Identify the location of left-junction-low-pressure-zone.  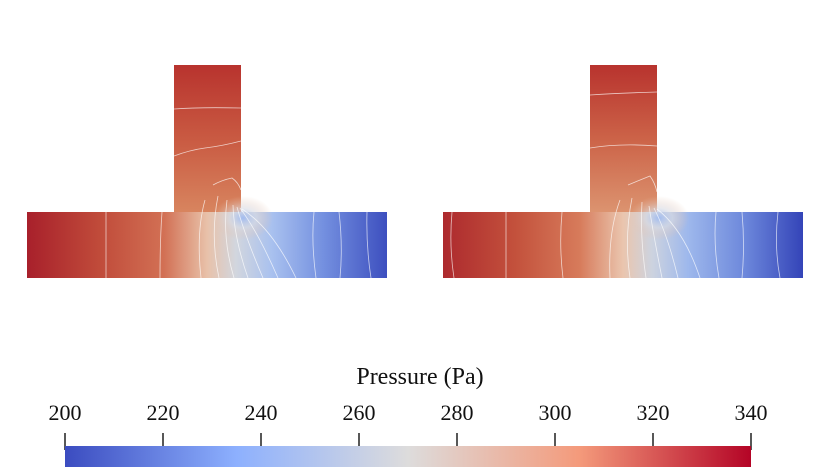
(243, 218).